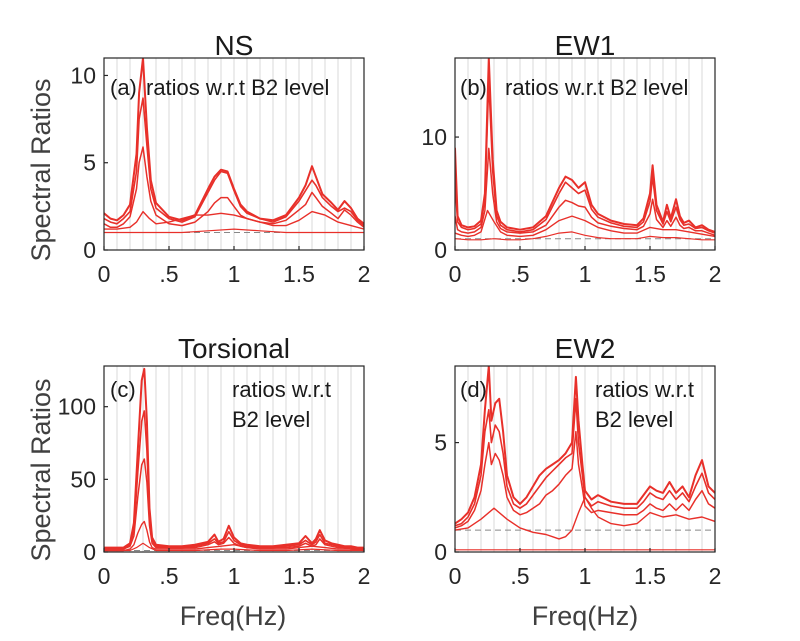 The width and height of the screenshot is (800, 641). Describe the element at coordinates (41, 469) in the screenshot. I see `y-axis-label-bottom: Spectral Ratios` at that location.